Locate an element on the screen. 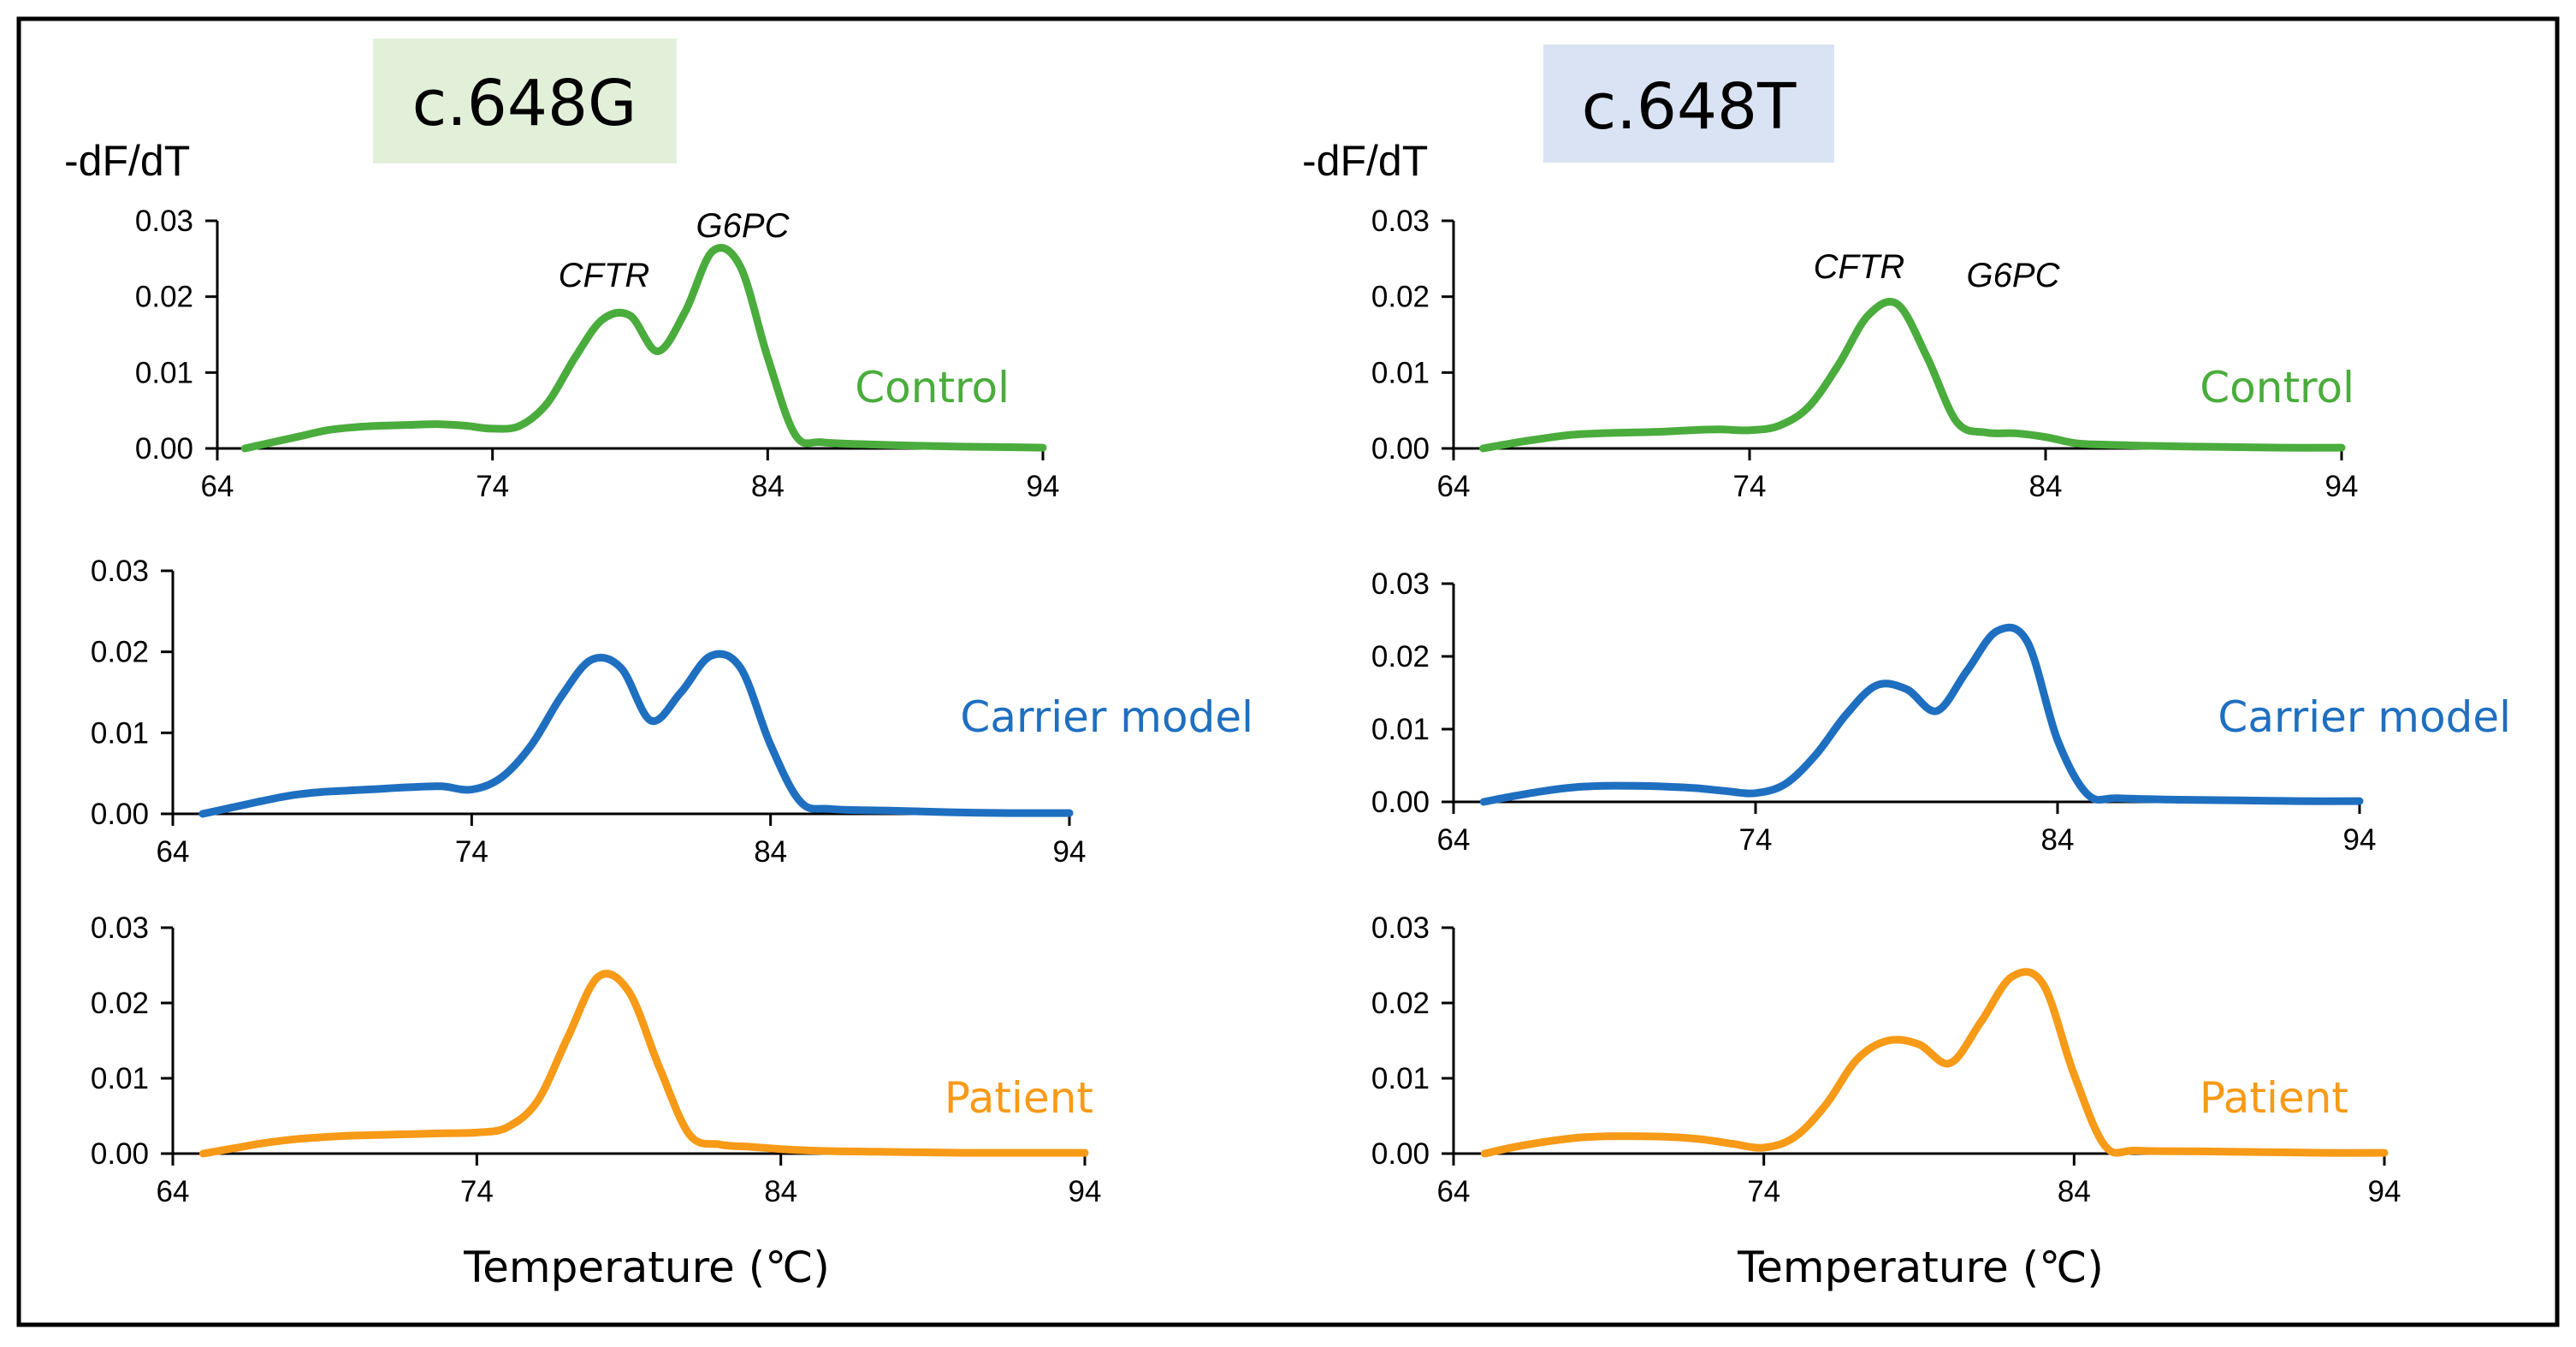 Image resolution: width=2576 pixels, height=1347 pixels. gene-label-g6pc-T: G6PC is located at coordinates (2014, 275).